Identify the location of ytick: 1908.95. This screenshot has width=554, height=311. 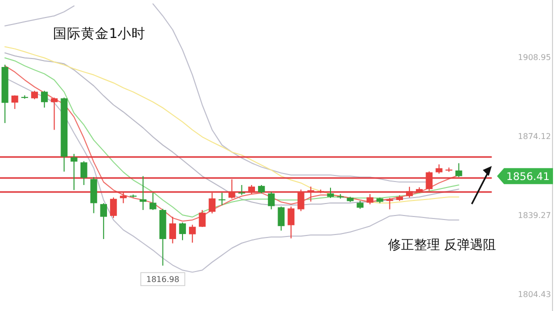
(534, 57).